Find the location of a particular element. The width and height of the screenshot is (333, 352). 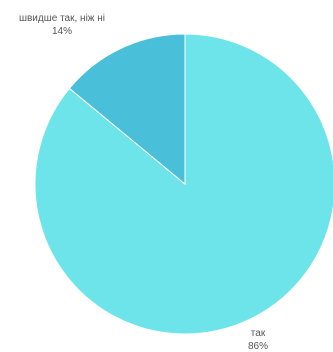

slice-tak-label: так is located at coordinates (258, 333).